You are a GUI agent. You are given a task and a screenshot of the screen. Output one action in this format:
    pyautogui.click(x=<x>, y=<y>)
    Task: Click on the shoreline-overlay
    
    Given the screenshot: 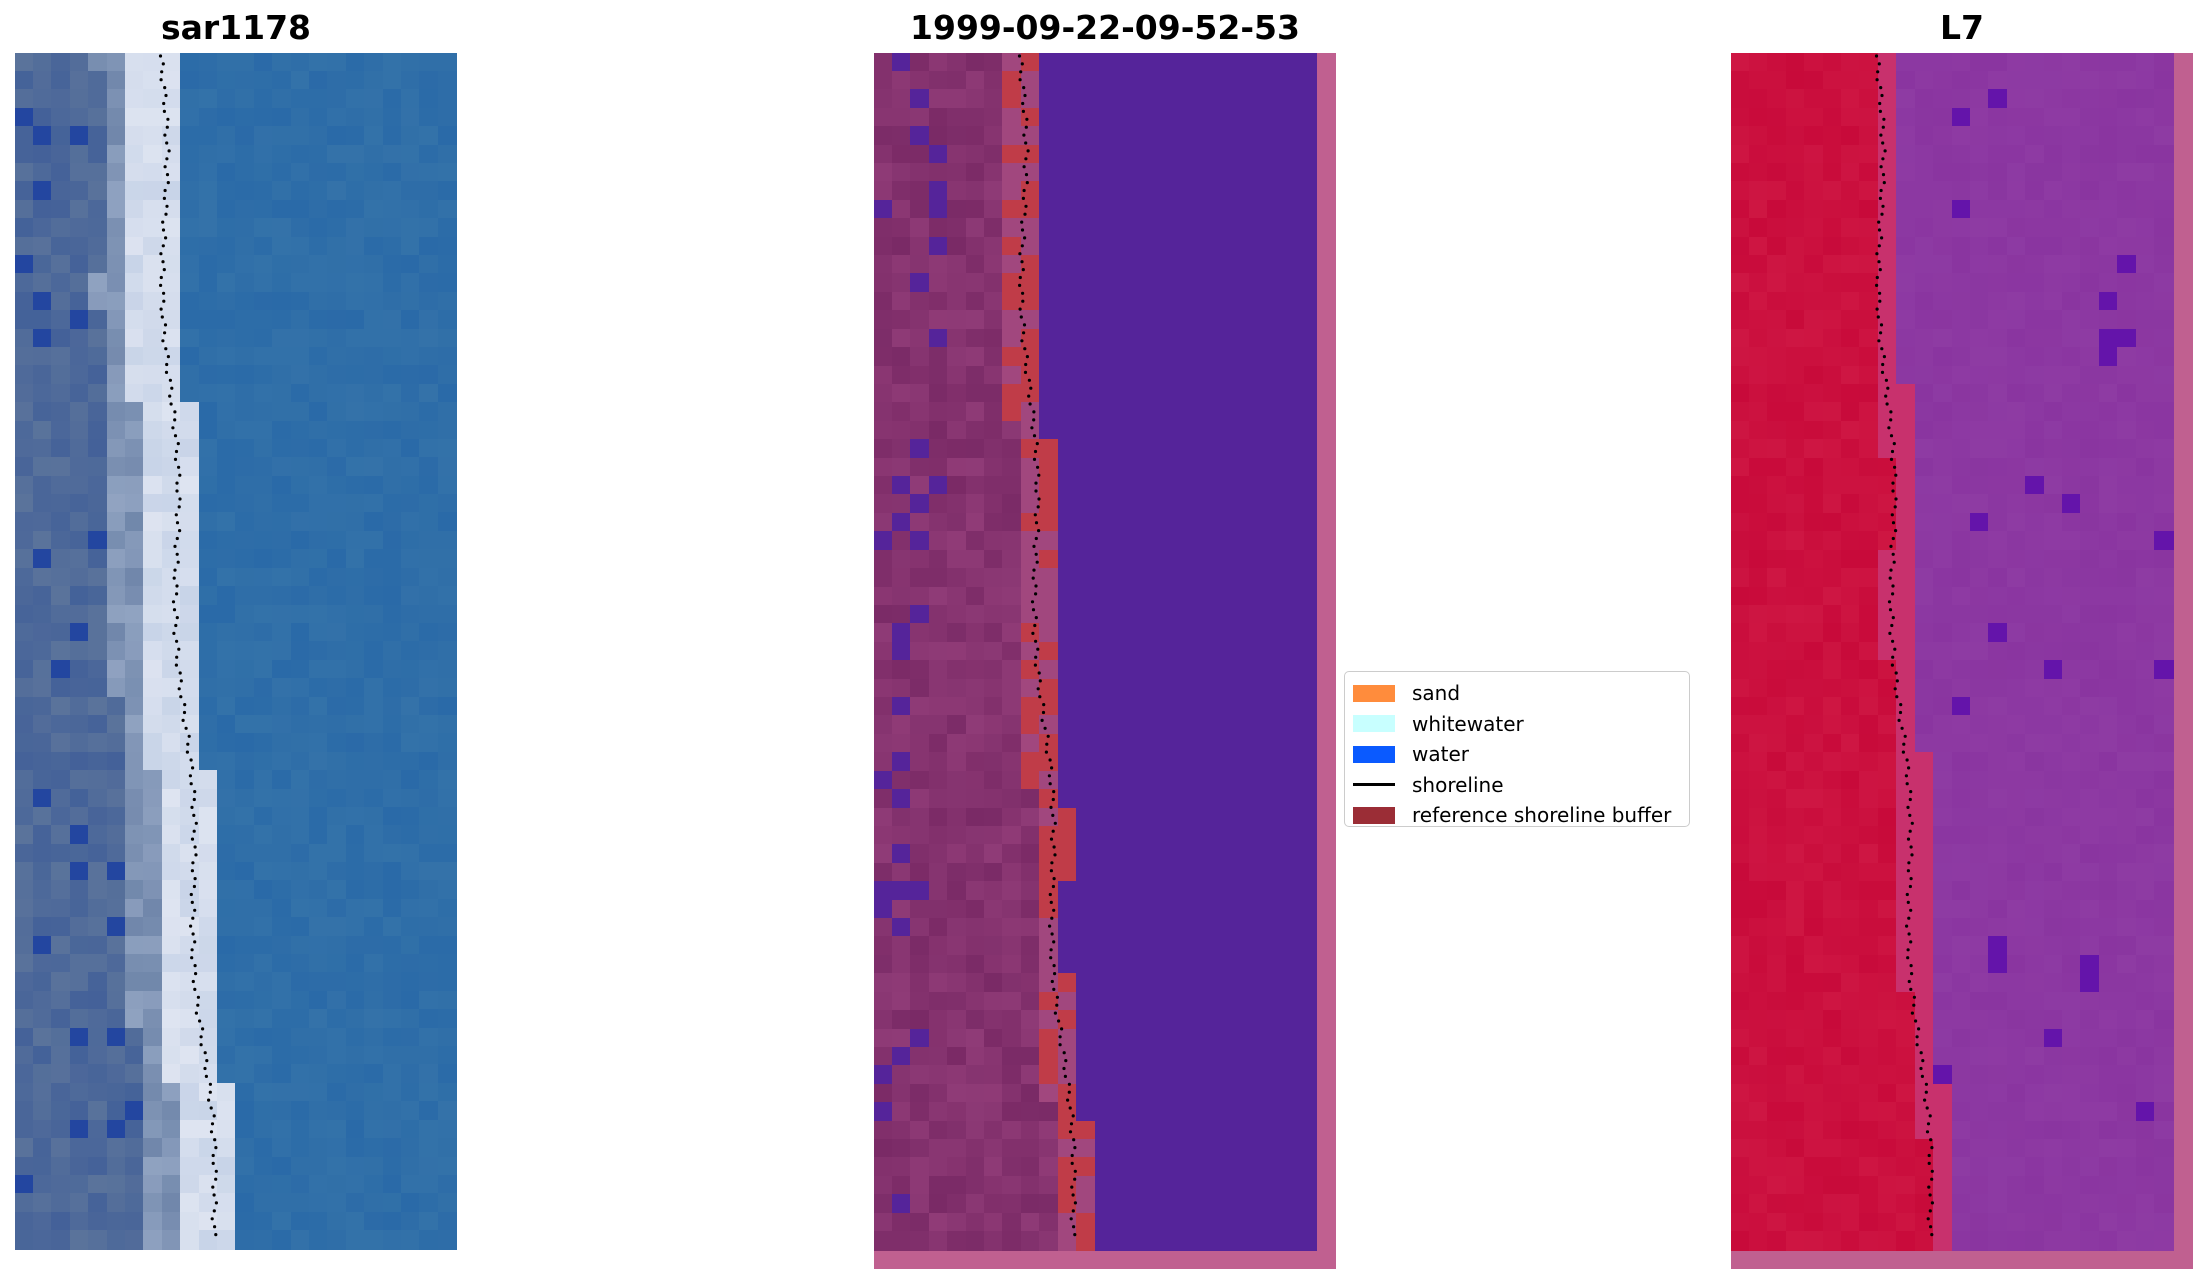 What is the action you would take?
    pyautogui.click(x=1904, y=645)
    